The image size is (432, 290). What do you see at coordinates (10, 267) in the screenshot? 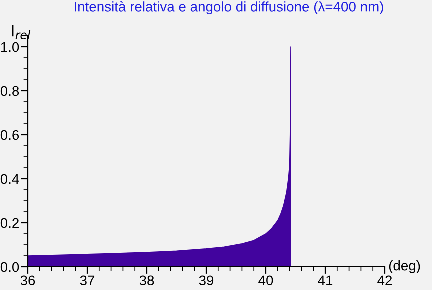
I see `y-tick-label: 0.0` at bounding box center [10, 267].